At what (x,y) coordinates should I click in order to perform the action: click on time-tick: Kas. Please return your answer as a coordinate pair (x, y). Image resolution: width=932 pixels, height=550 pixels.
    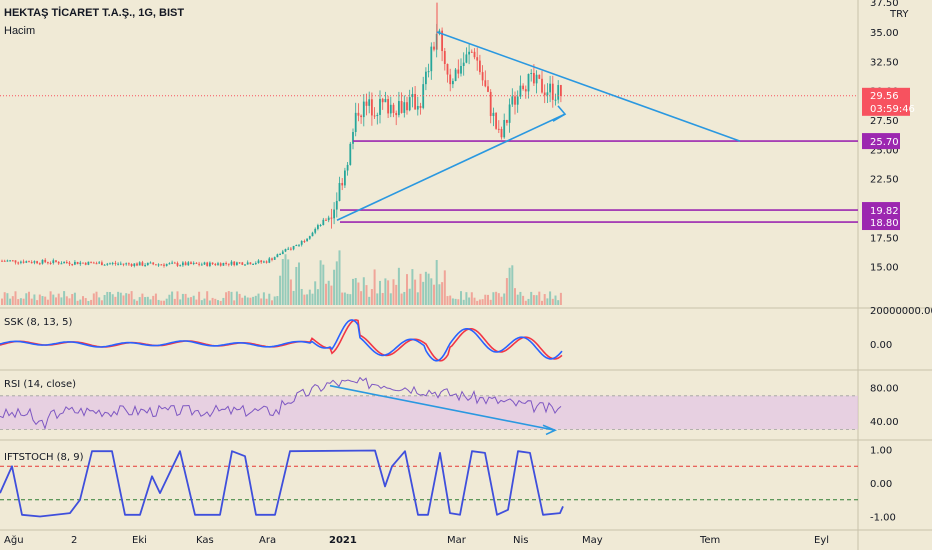
    Looking at the image, I should click on (205, 540).